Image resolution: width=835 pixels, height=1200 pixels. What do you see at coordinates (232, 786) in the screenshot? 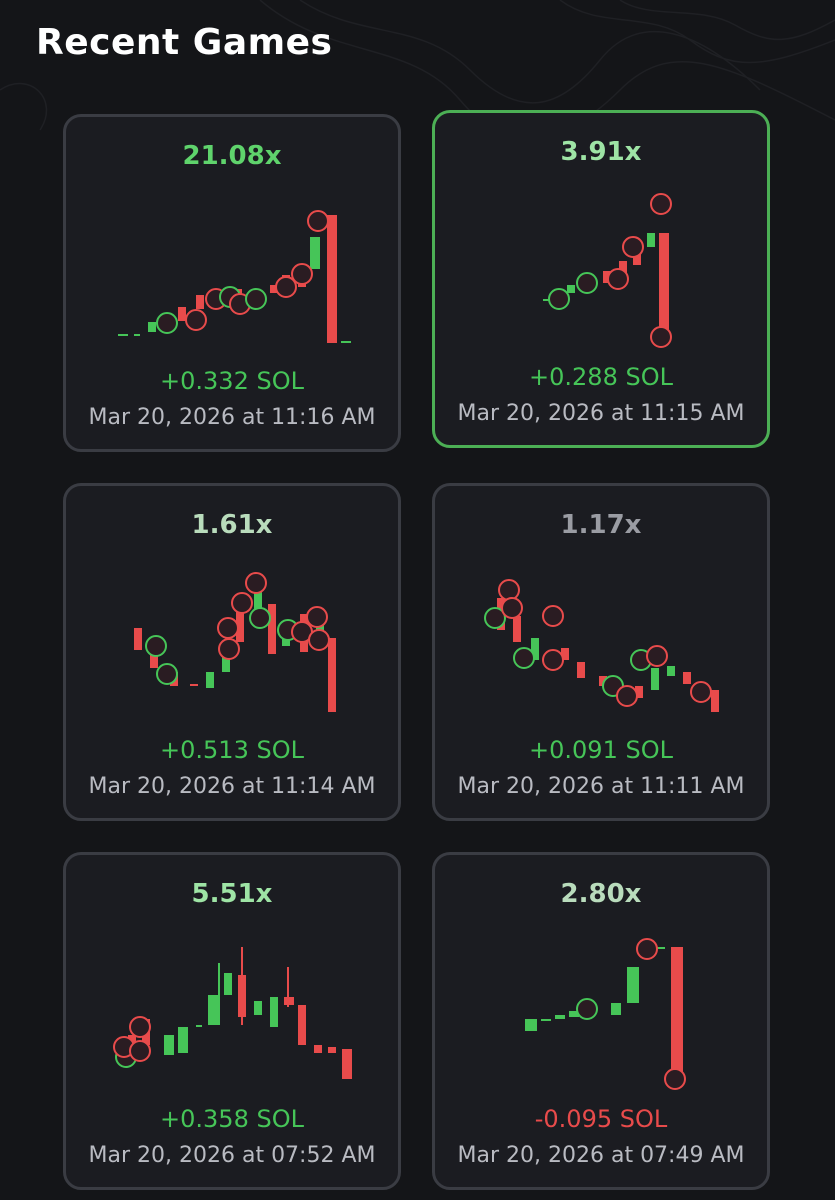
I see `game-date: Mar 20, 2026 at 11:14 AM` at bounding box center [232, 786].